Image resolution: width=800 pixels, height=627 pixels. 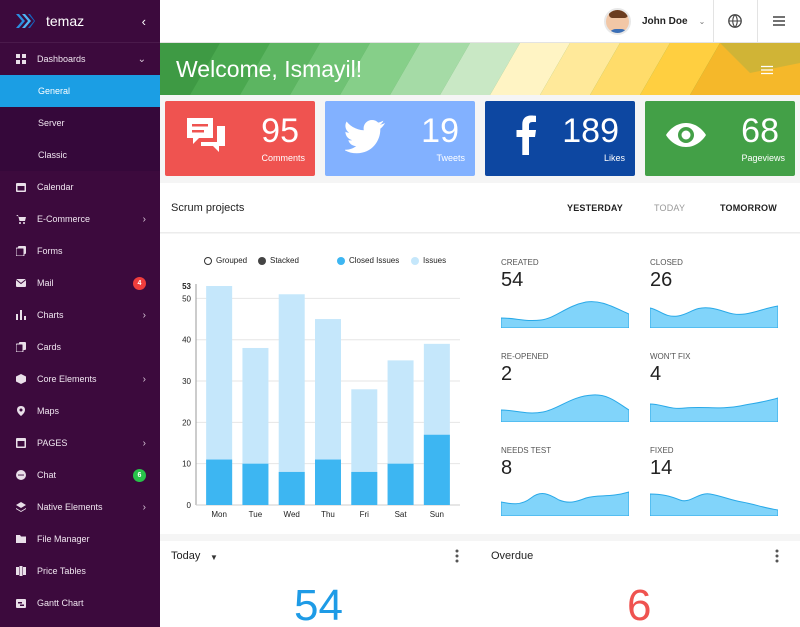 I want to click on tab-today: TODAY, so click(x=670, y=208).